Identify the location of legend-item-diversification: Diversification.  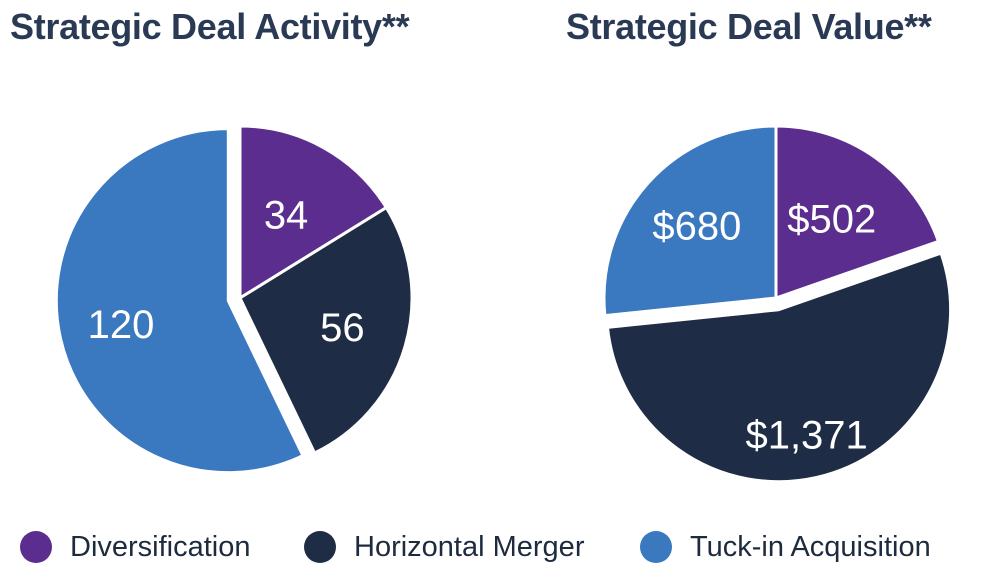
(135, 547).